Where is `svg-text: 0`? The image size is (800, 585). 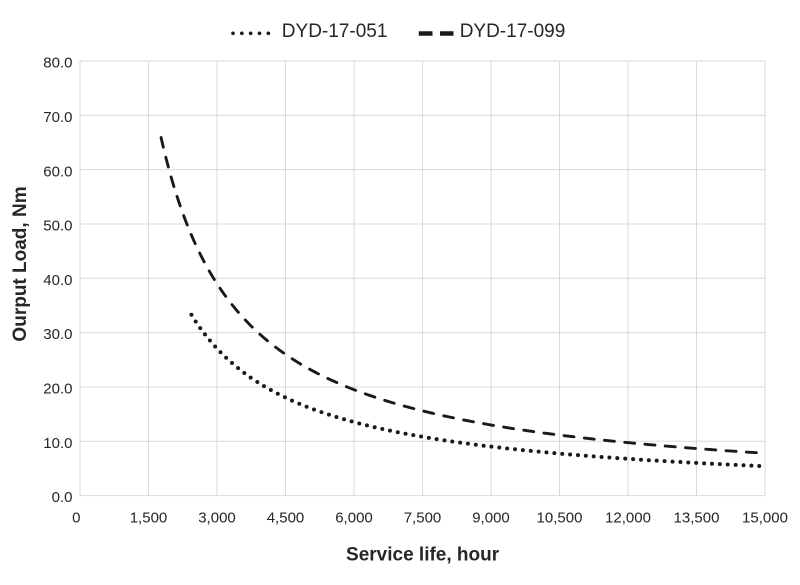 svg-text: 0 is located at coordinates (76, 518).